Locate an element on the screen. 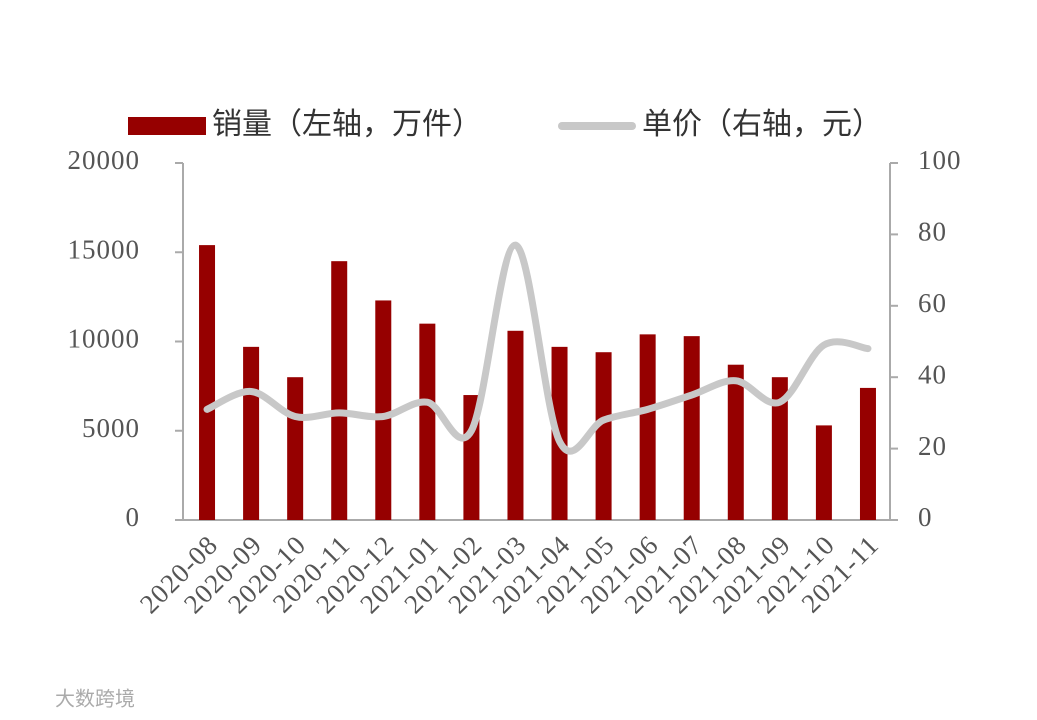 The width and height of the screenshot is (1037, 720). y2-tick-label: 20 is located at coordinates (932, 446).